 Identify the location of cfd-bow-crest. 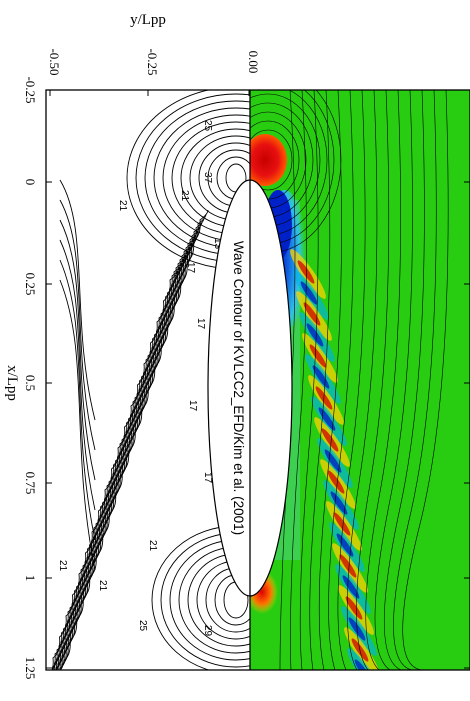
(268, 160).